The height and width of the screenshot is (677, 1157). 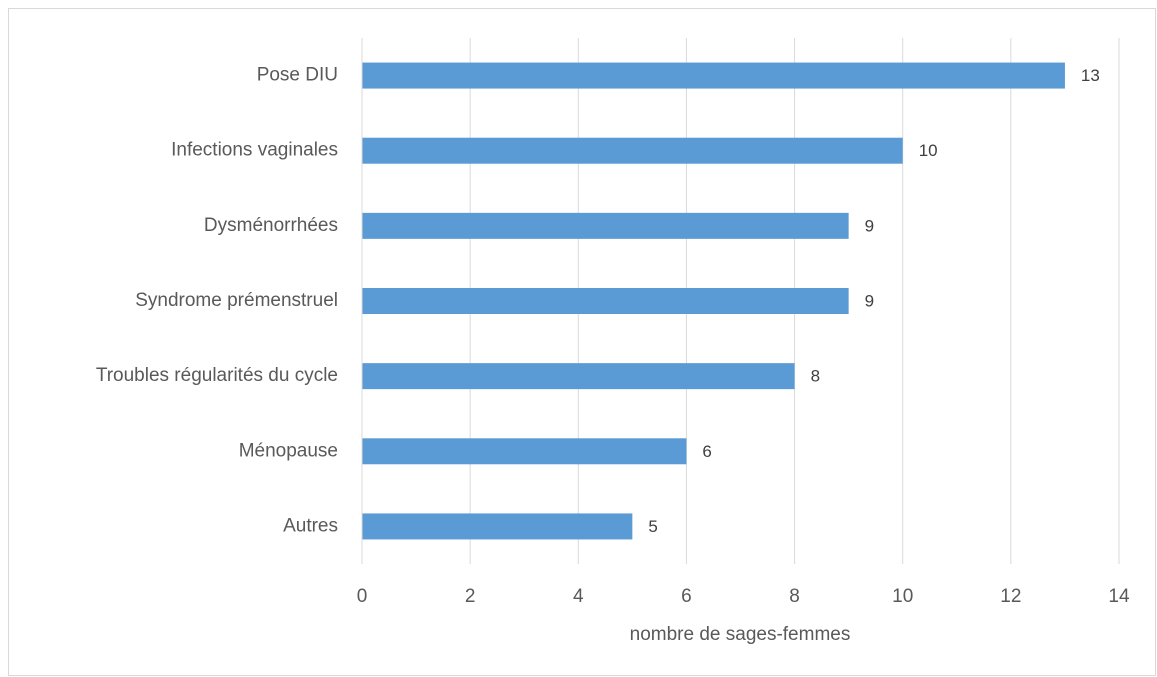 What do you see at coordinates (217, 375) in the screenshot?
I see `y-tick-label: Troubles régularités du cycle` at bounding box center [217, 375].